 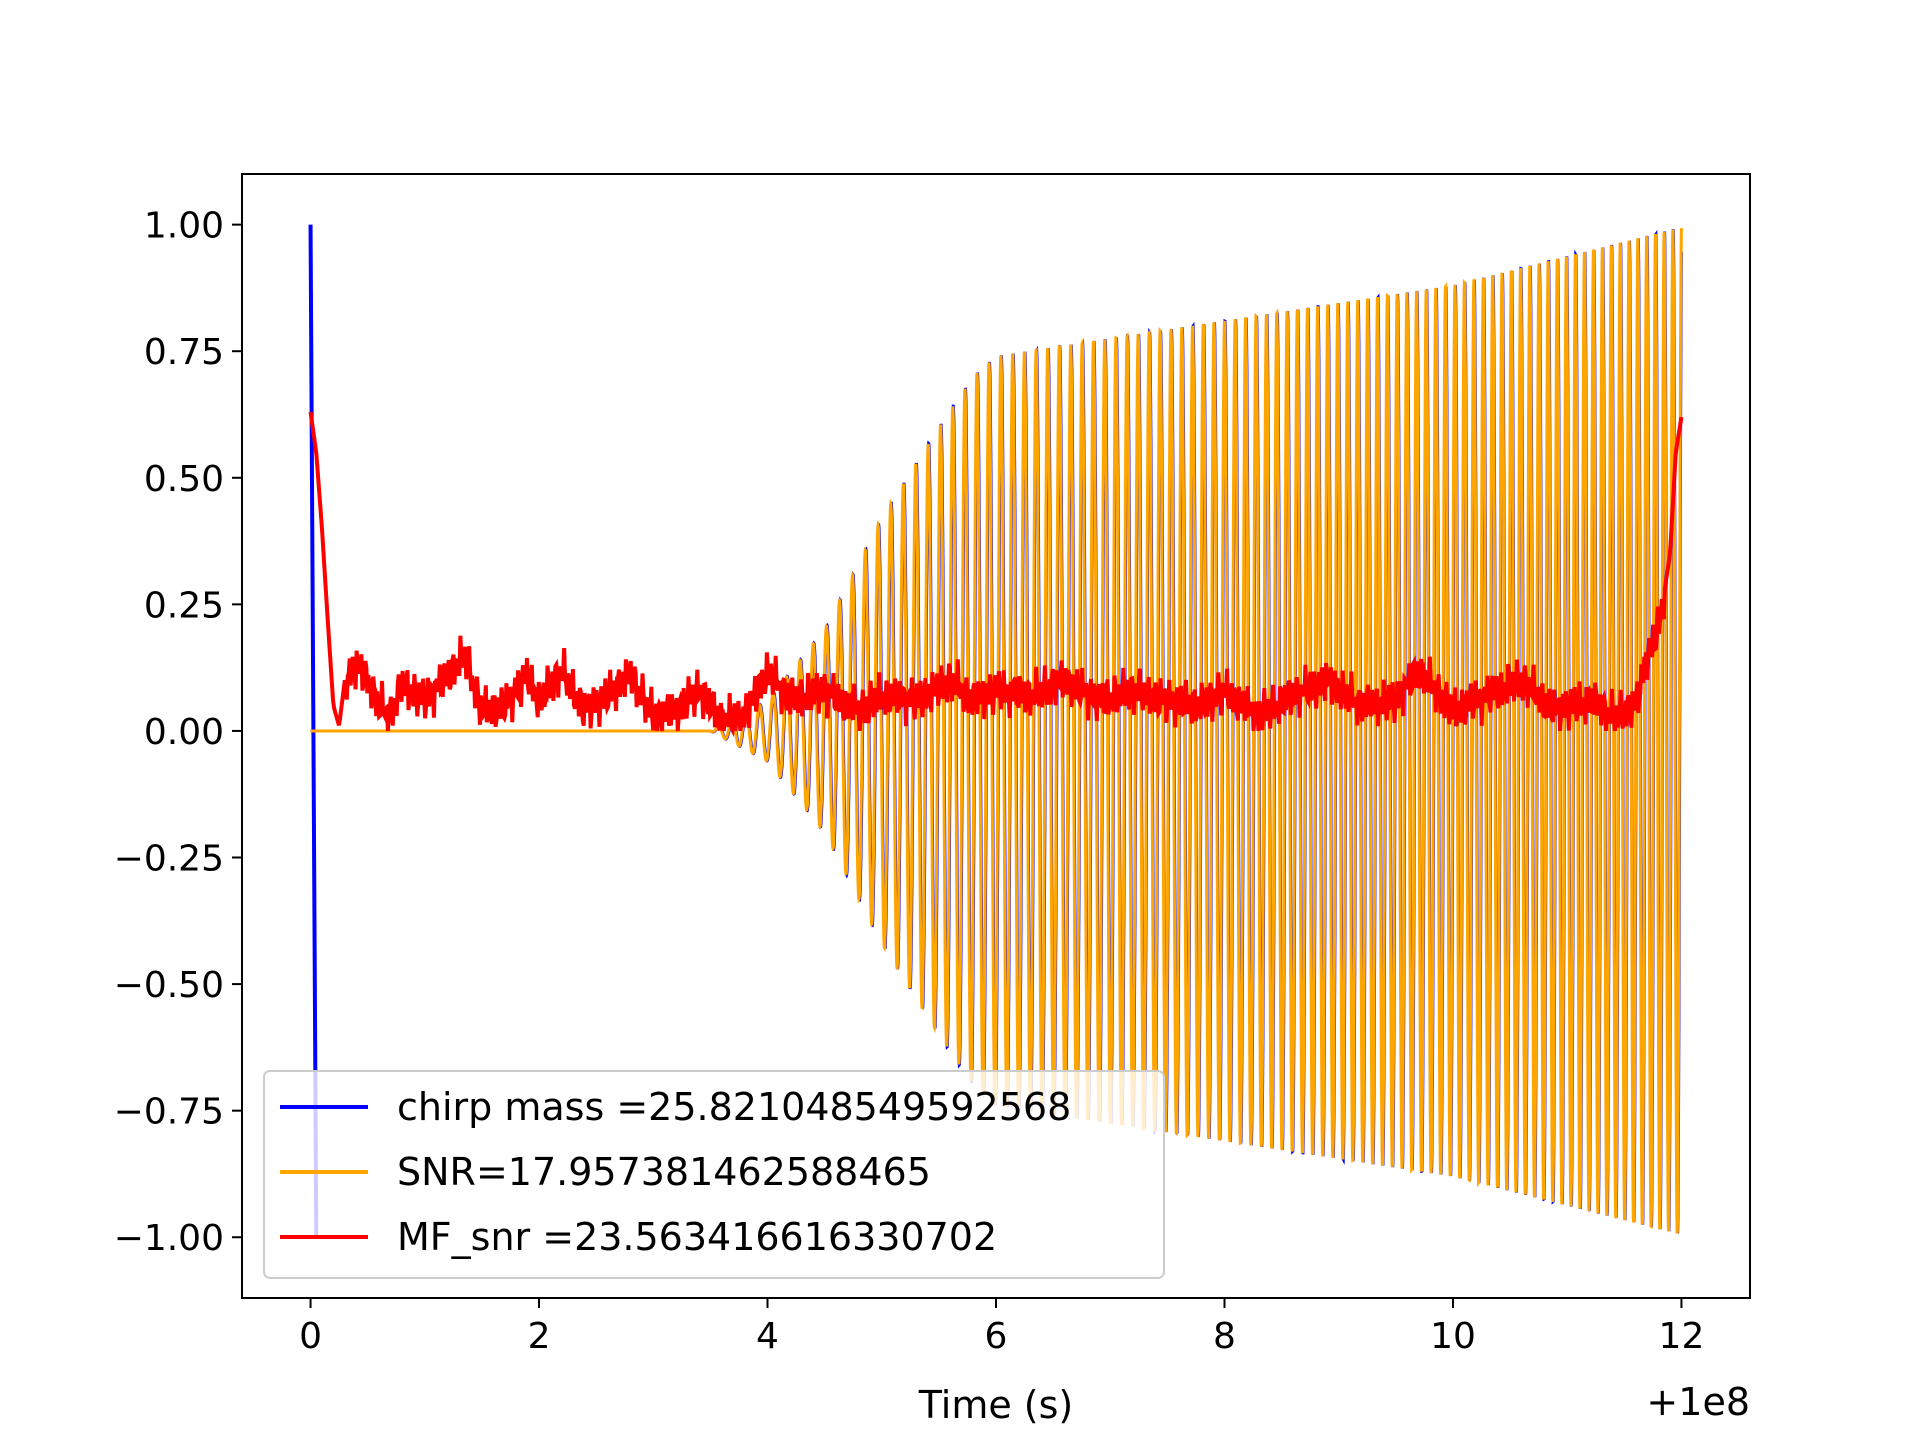 I want to click on y-tick-label: 0.75, so click(x=184, y=352).